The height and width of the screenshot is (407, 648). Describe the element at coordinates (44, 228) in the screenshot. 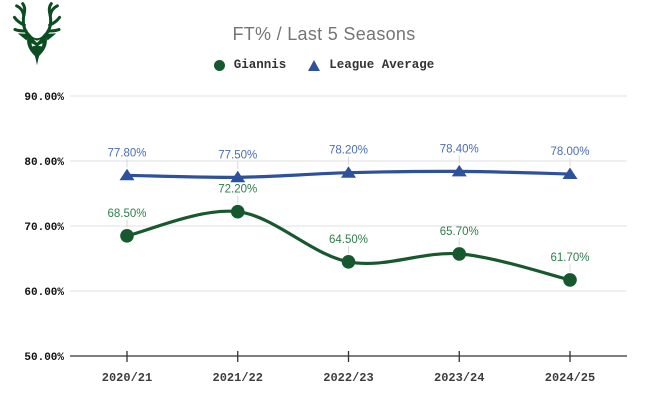

I see `y-axis-label: 70.00%` at that location.